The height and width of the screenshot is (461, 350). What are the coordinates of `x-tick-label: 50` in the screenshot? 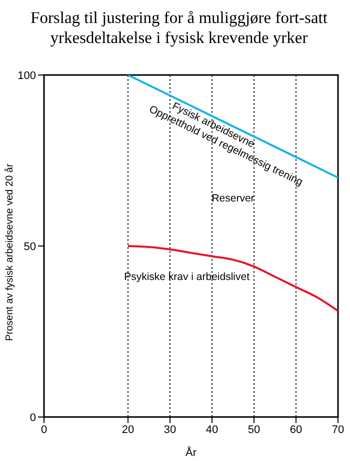 It's located at (254, 430).